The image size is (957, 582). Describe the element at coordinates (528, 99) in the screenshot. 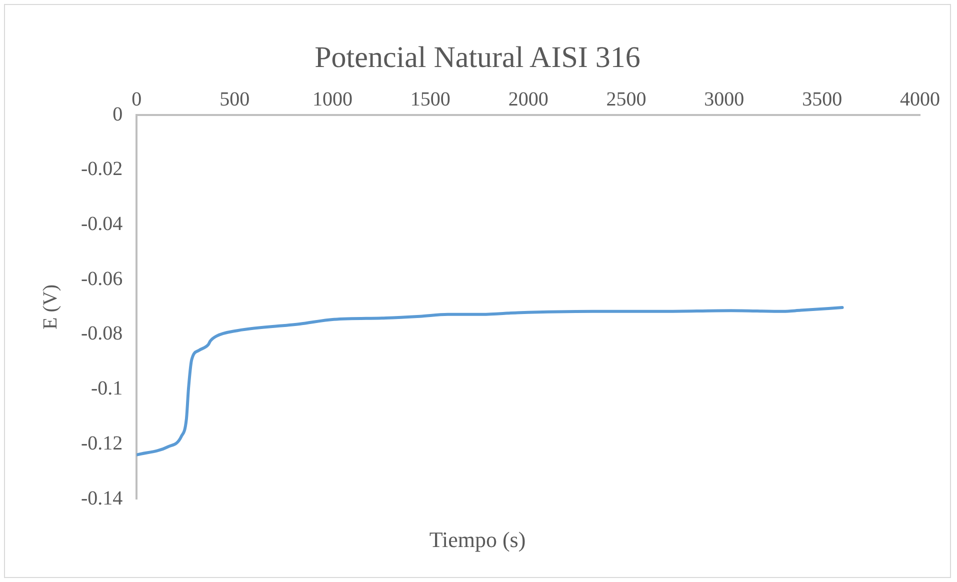

I see `x-tick-label: 2000` at that location.